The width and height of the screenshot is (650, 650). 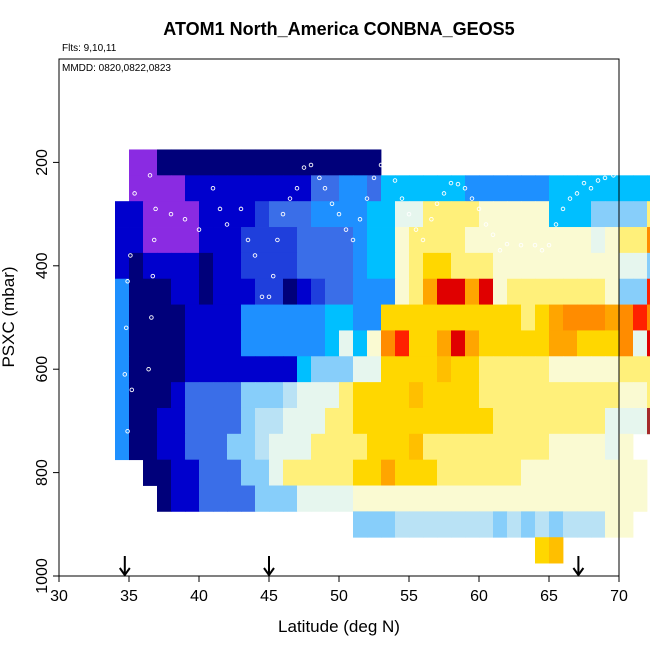 I want to click on flights-label: Flts: 9,10,11, so click(x=89, y=48).